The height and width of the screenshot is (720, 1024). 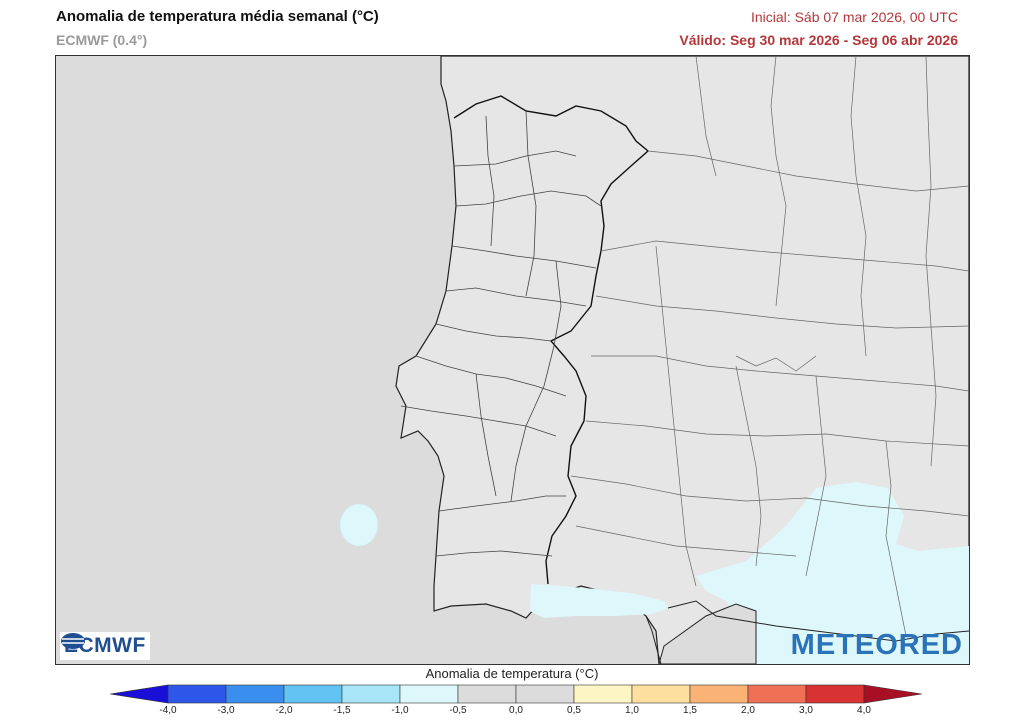 I want to click on anomaly-patch-algarve, so click(x=599, y=601).